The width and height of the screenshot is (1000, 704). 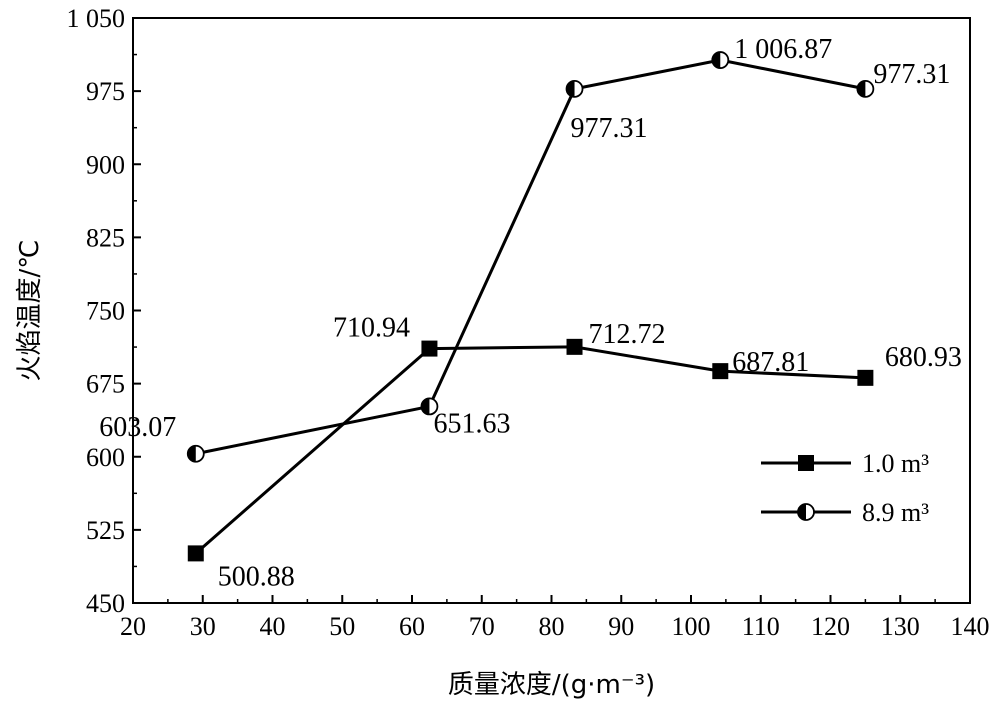 What do you see at coordinates (783, 49) in the screenshot?
I see `data-label: 1 006.87` at bounding box center [783, 49].